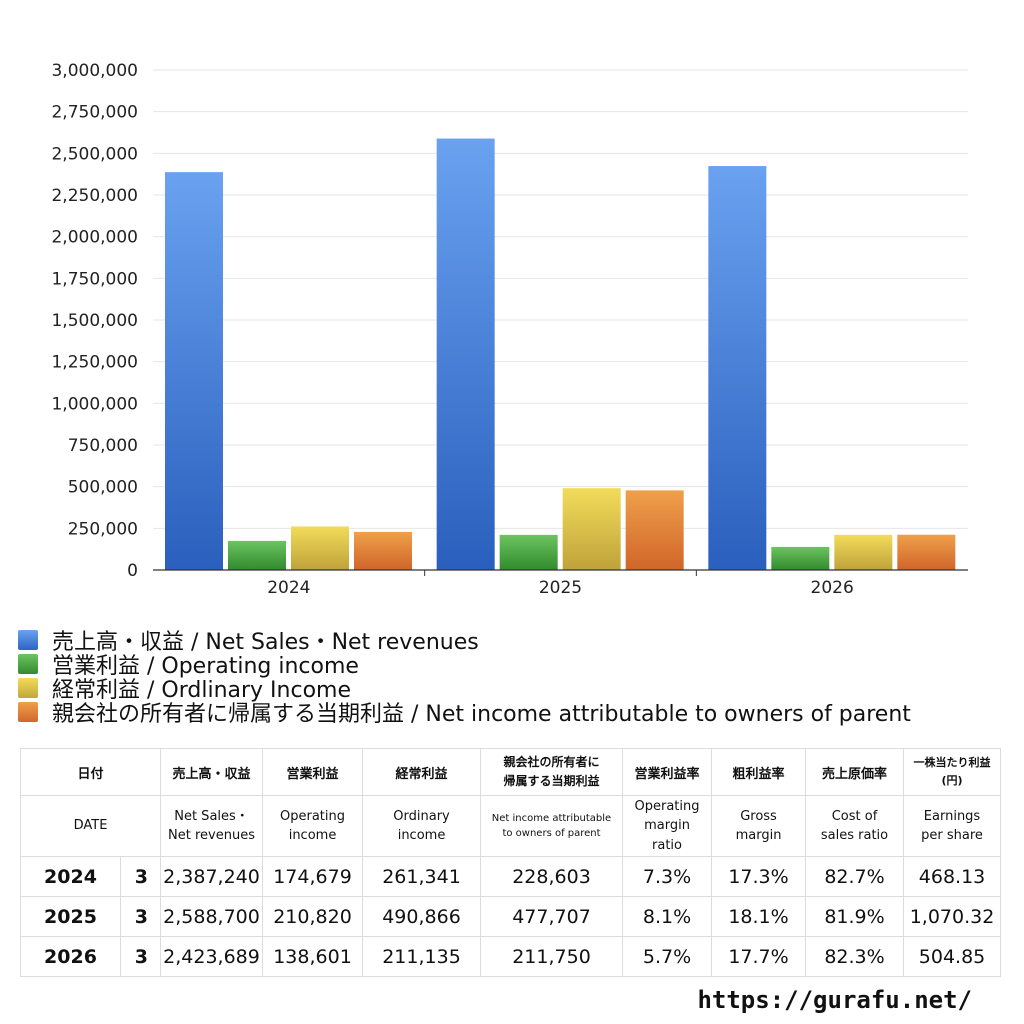 This screenshot has width=1024, height=1024. Describe the element at coordinates (758, 835) in the screenshot. I see `header-gm-en-line2: margin` at that location.